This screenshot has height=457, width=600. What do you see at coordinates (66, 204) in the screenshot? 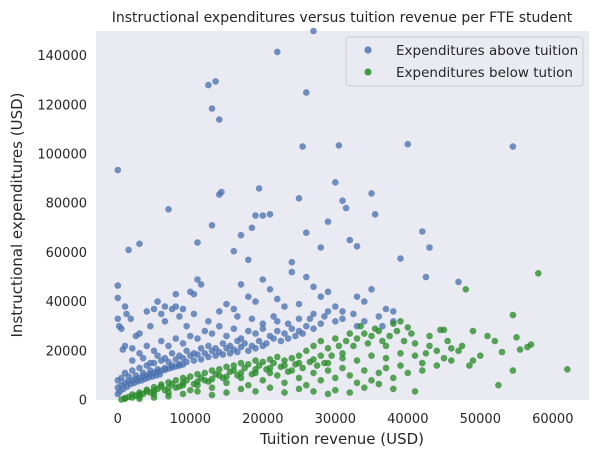
I see `y-tick-label: 80000` at bounding box center [66, 204].